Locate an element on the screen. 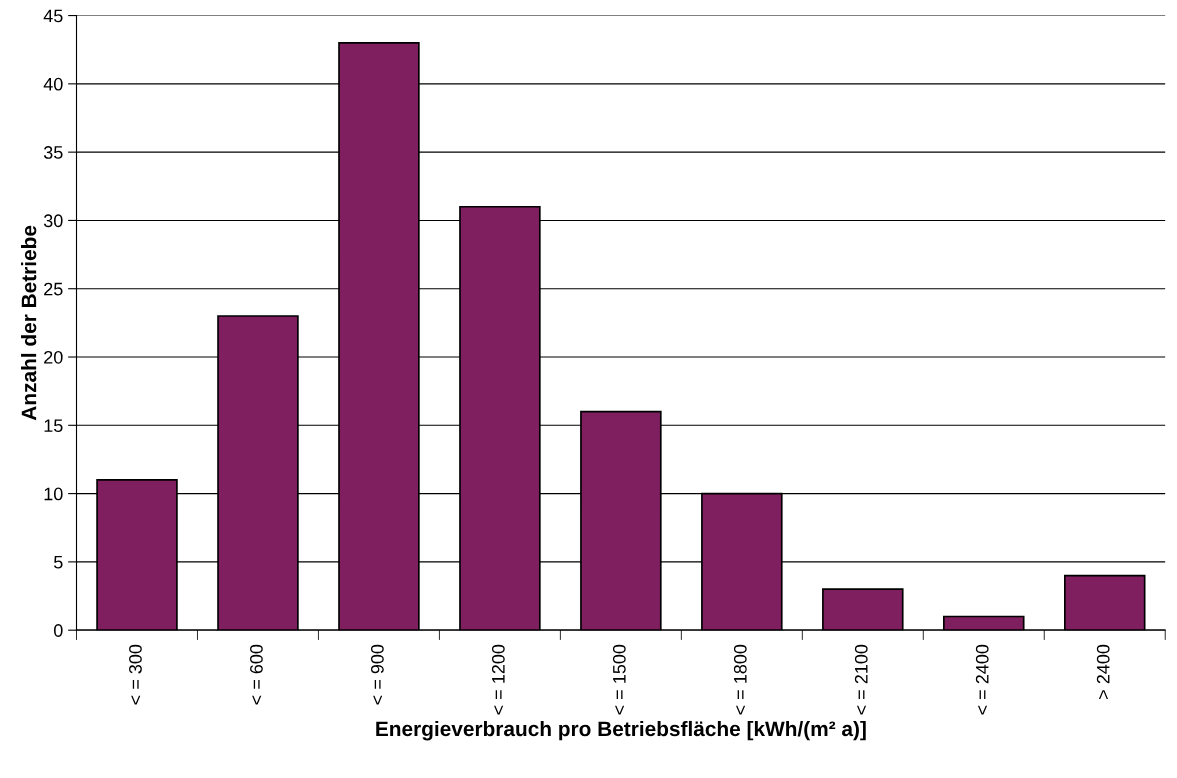 Image resolution: width=1177 pixels, height=778 pixels. x-tick-label: < = 1200 is located at coordinates (498, 679).